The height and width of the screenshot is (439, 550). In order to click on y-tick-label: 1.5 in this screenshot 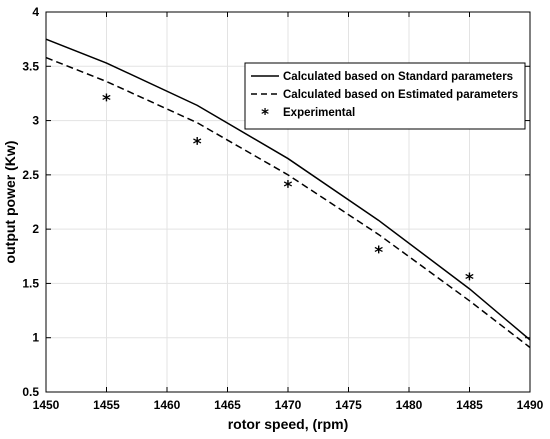, I will do `click(30, 283)`.